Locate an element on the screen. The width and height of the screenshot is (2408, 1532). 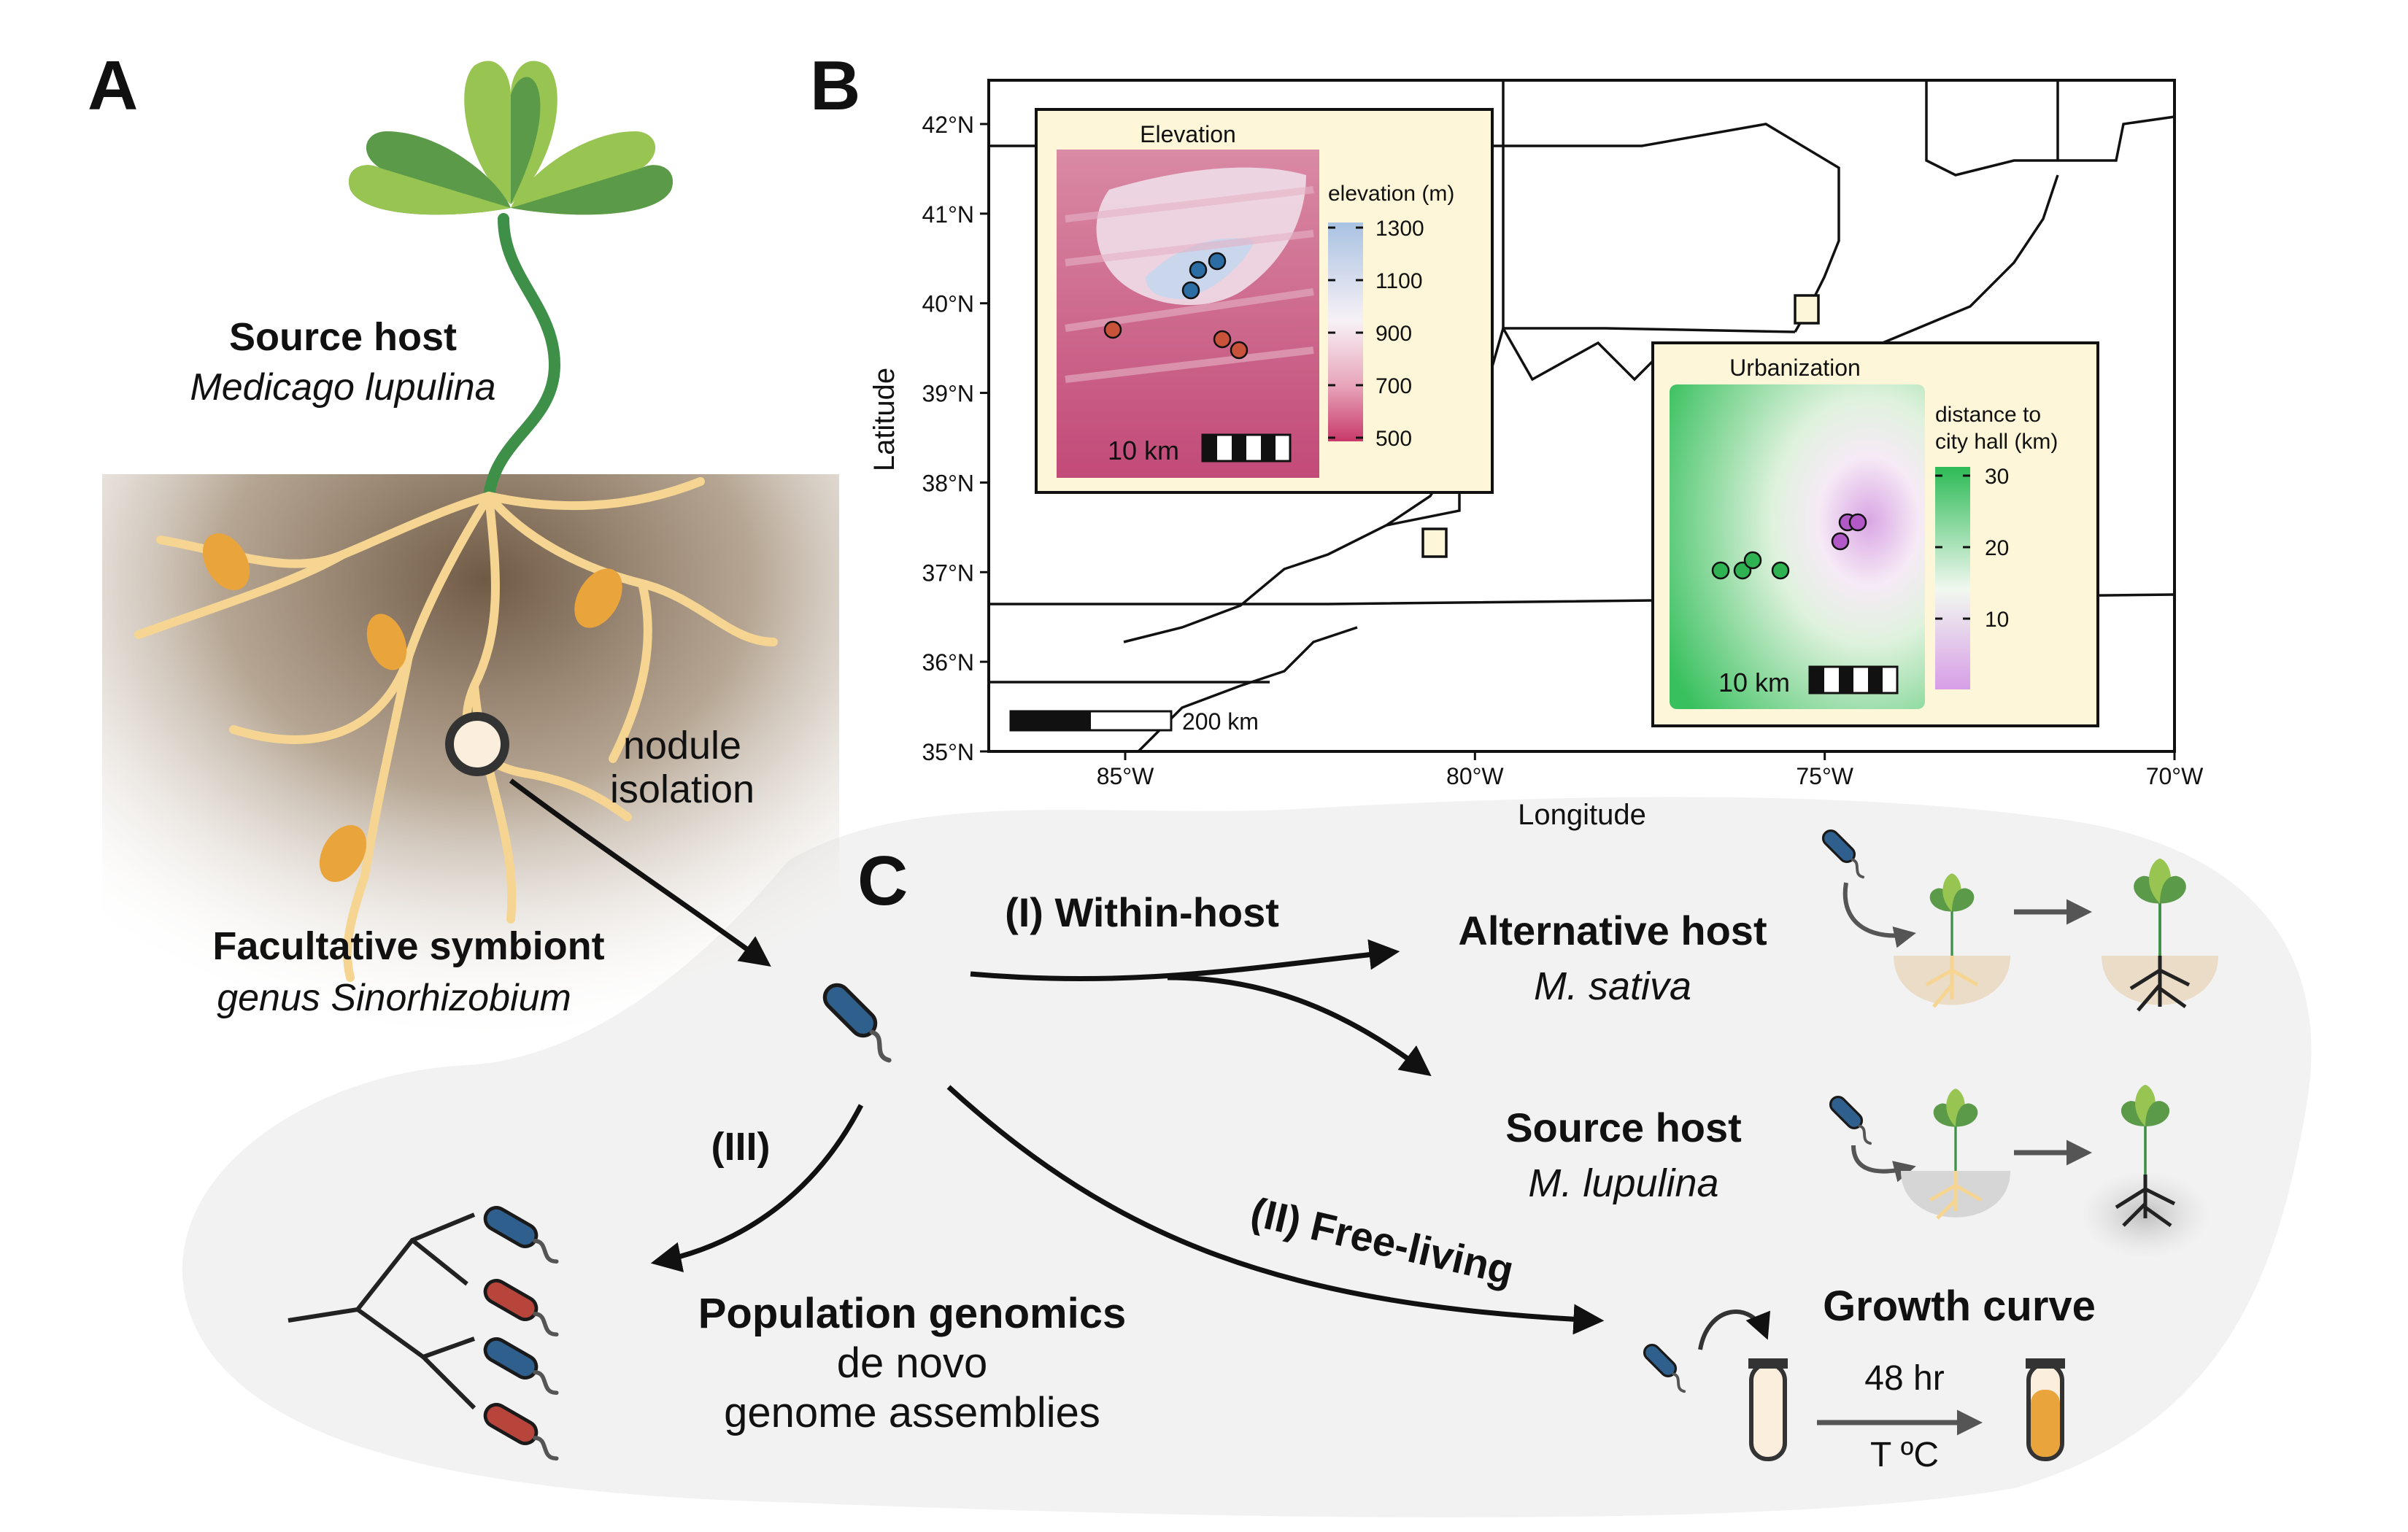
panel-c-label: C is located at coordinates (882, 881).